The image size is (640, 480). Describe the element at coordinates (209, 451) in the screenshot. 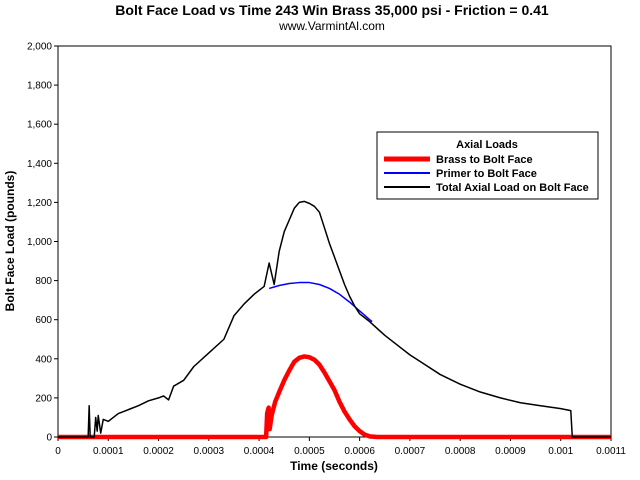

I see `x-tick-label: 0.0003` at that location.